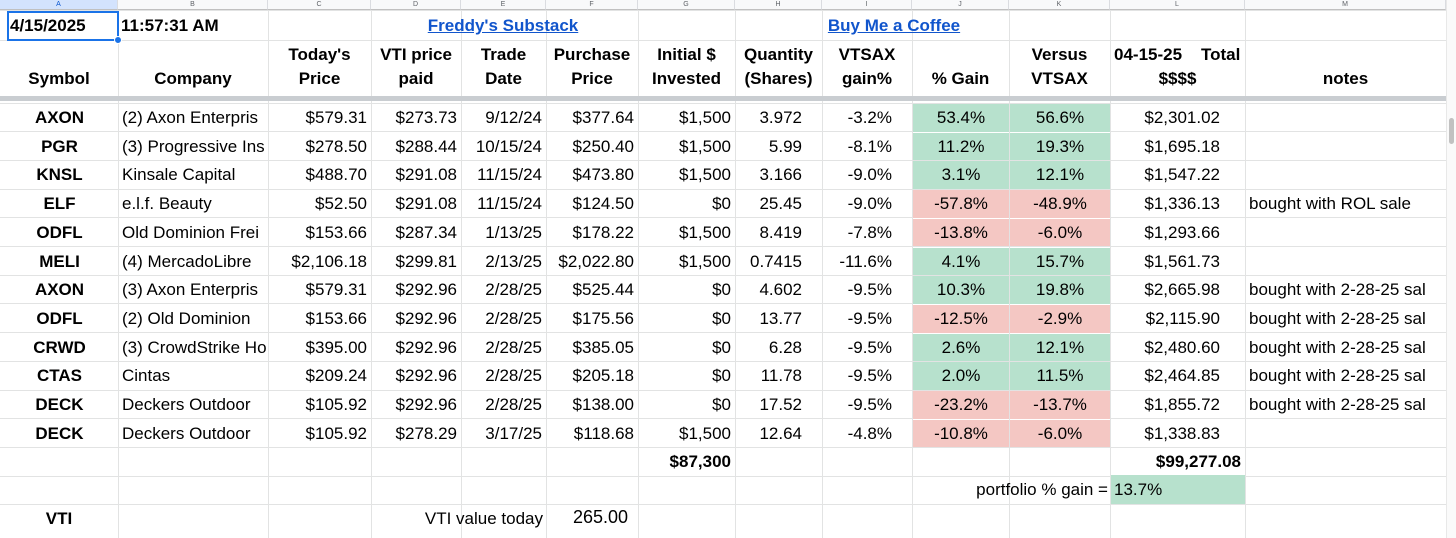 The width and height of the screenshot is (1456, 538). What do you see at coordinates (961, 290) in the screenshot?
I see `pct-gain-cell: 10.3%` at bounding box center [961, 290].